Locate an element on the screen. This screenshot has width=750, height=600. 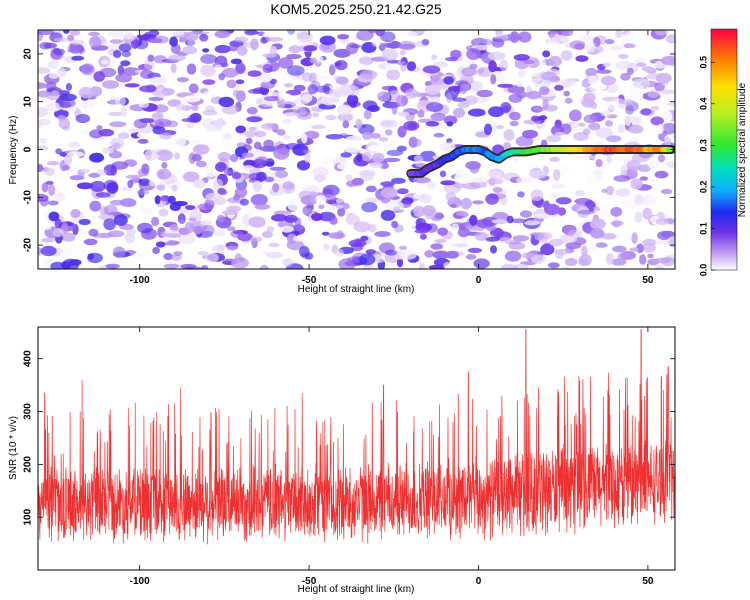
x-tick-label: -50 is located at coordinates (309, 280).